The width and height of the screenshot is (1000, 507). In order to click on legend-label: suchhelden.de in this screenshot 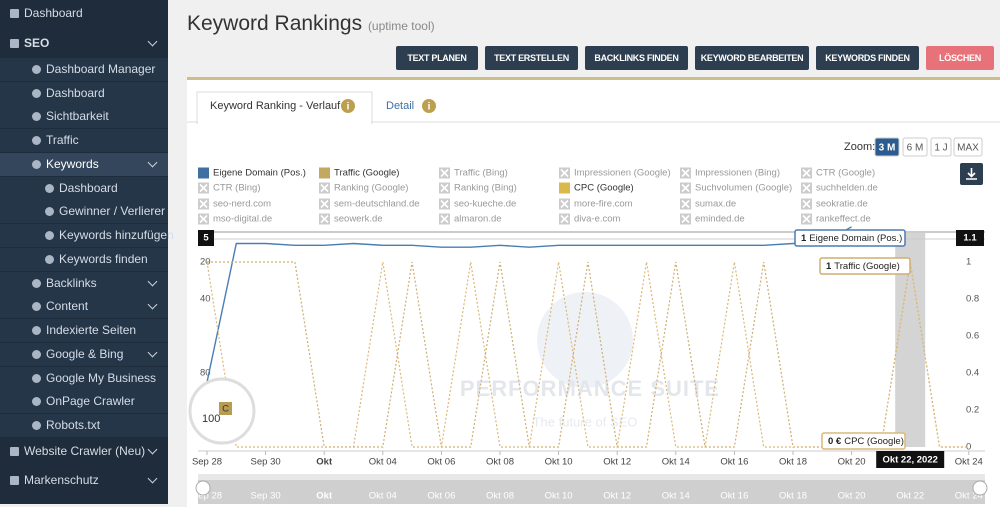, I will do `click(847, 188)`.